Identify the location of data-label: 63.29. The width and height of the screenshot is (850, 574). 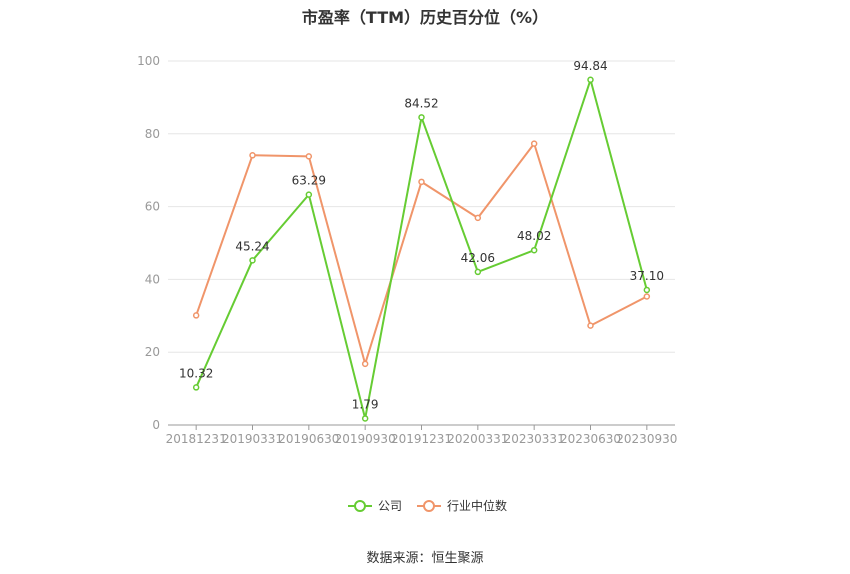
(309, 181).